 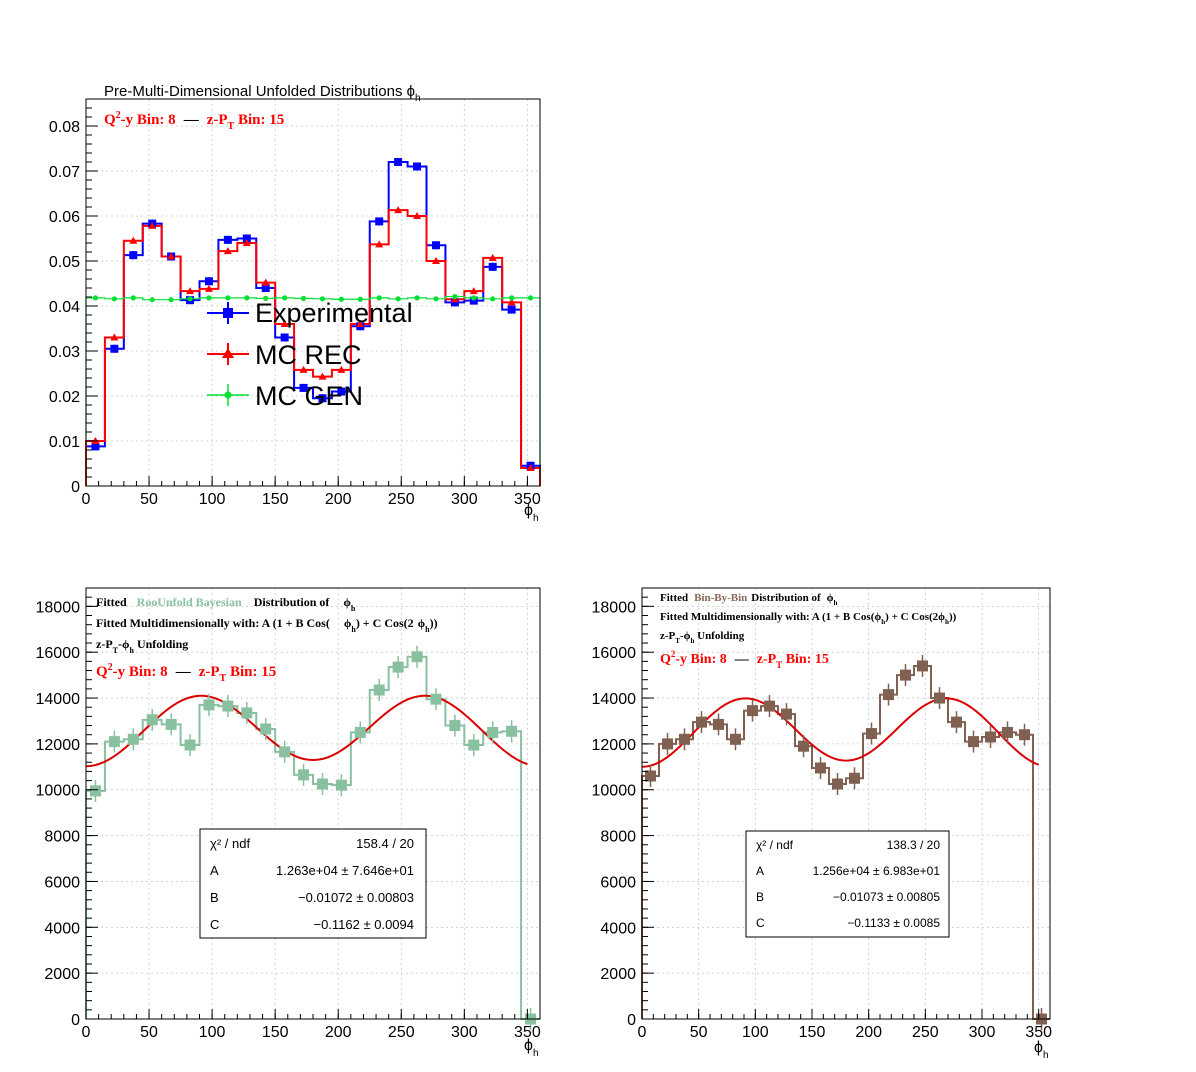 I want to click on legend-entry-mc-rec: MC REC, so click(x=284, y=355).